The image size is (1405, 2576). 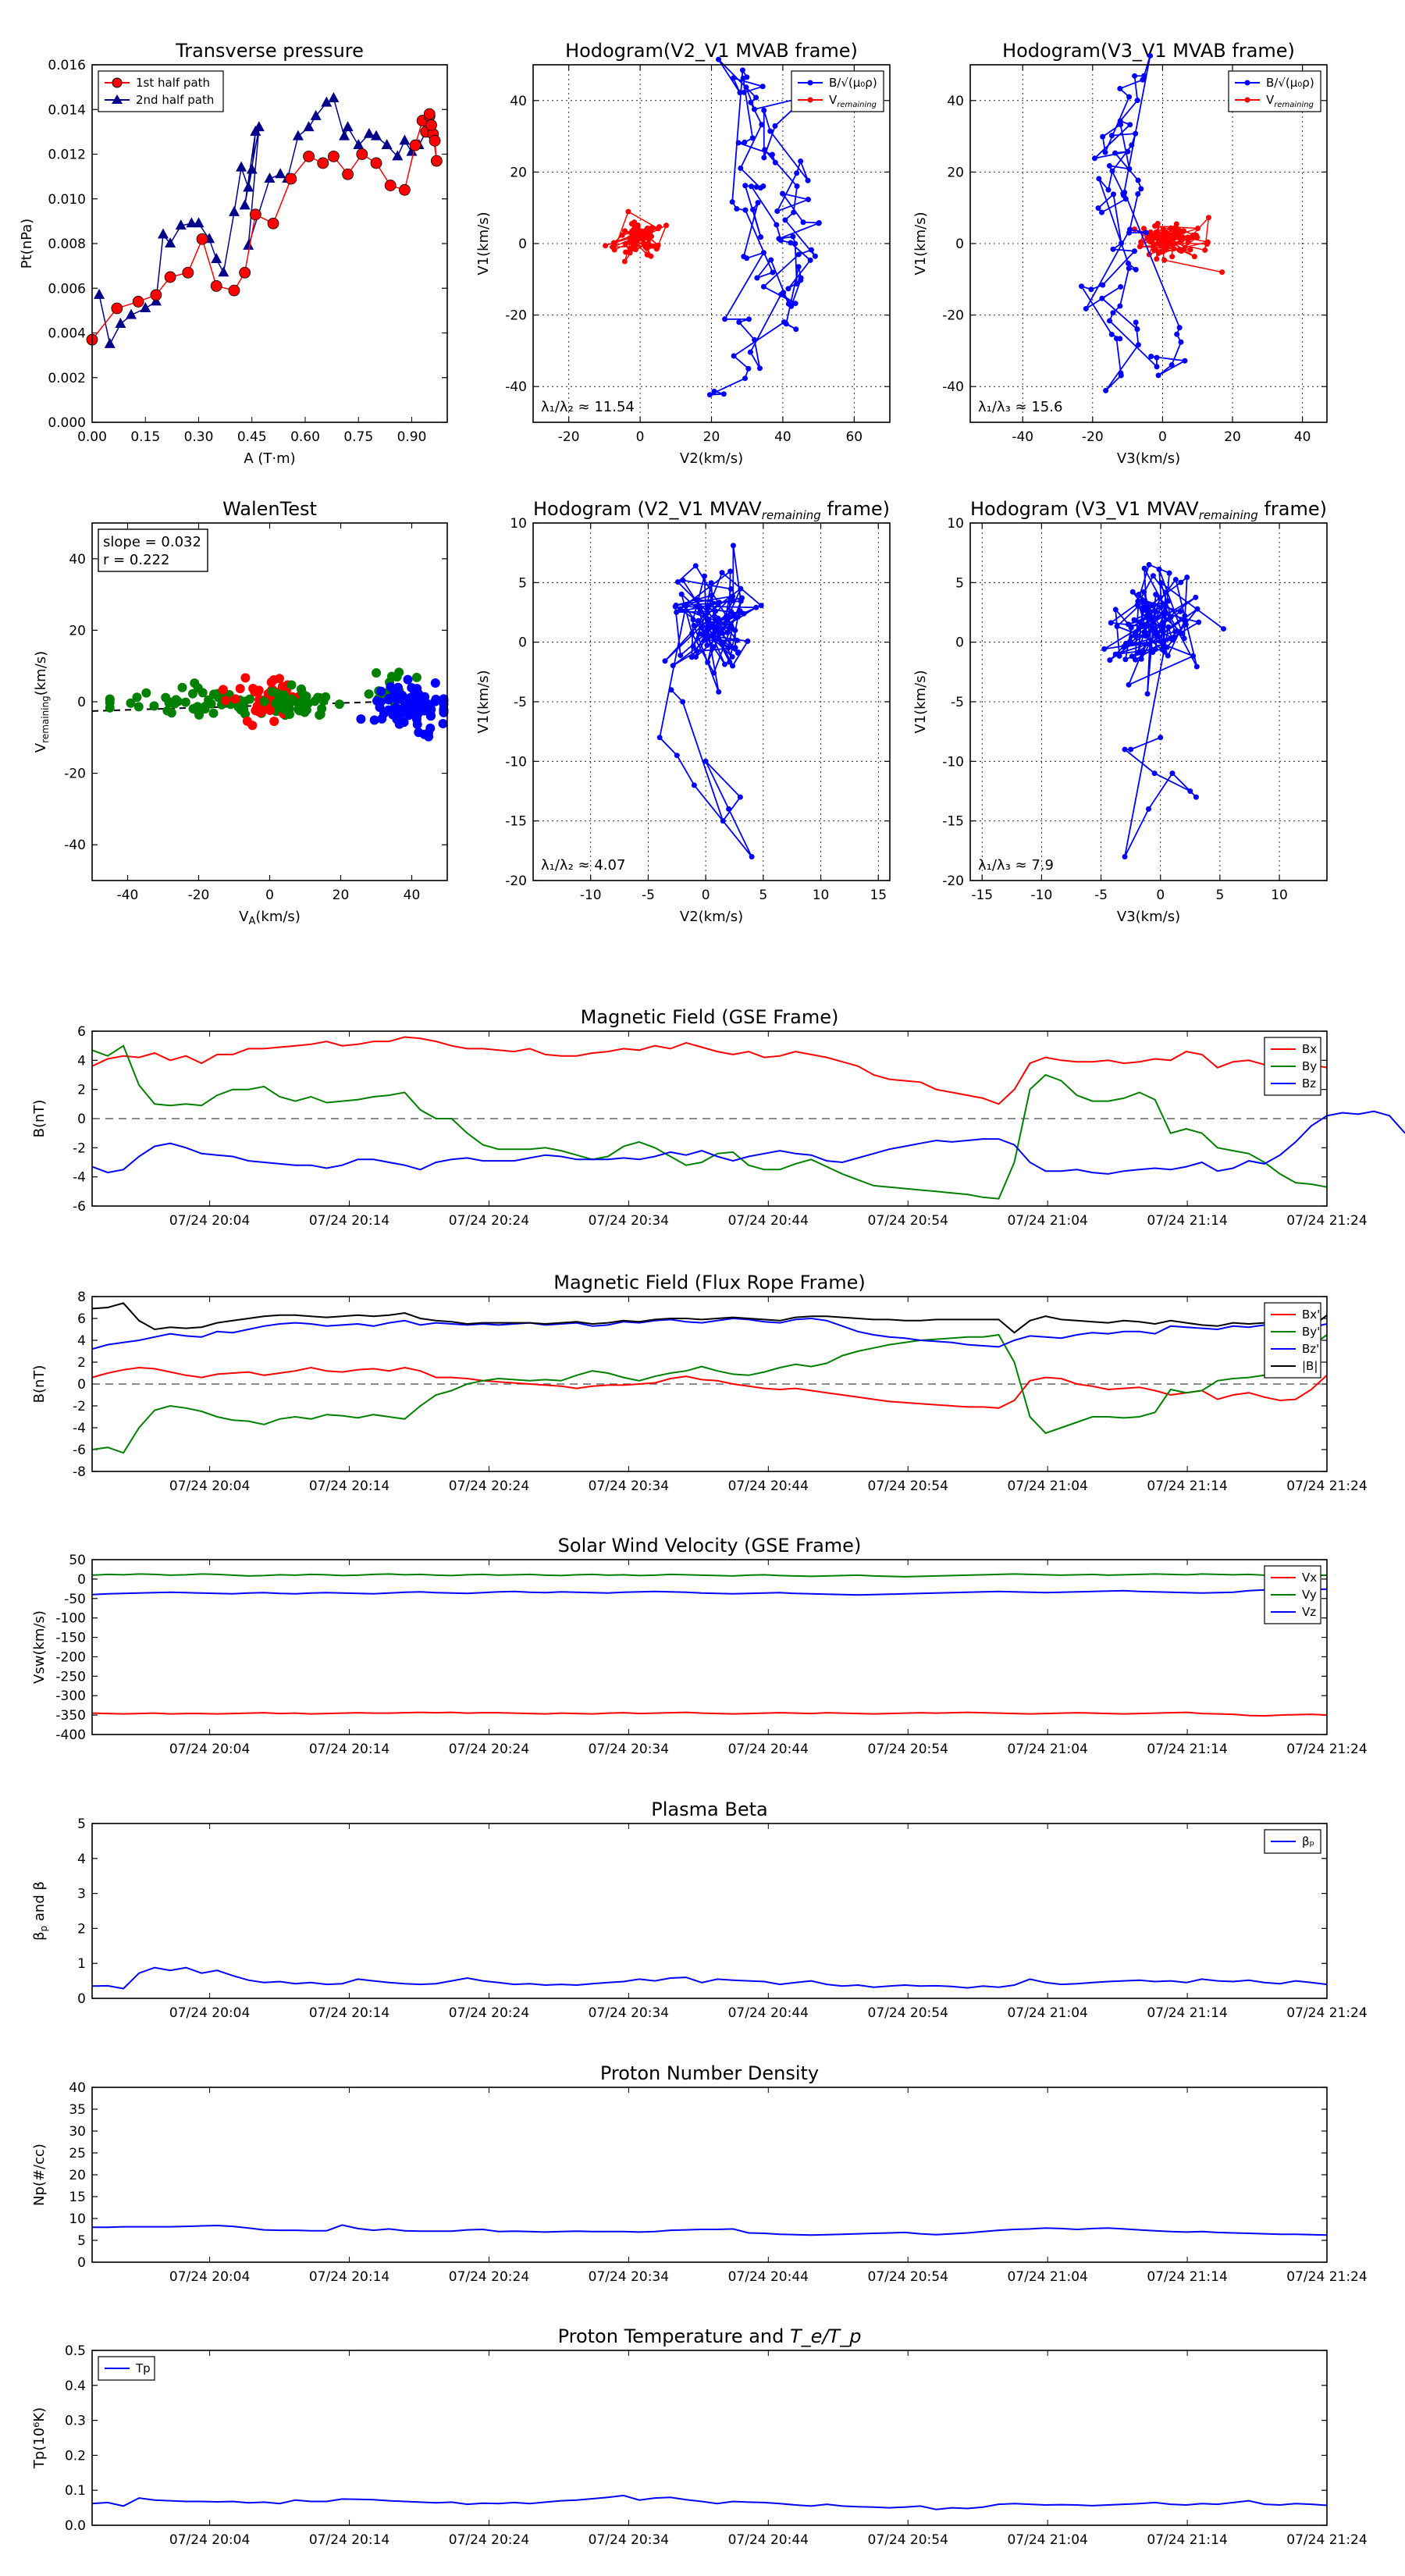 I want to click on magnetic-field-flux-rope-ytick-label: -2, so click(x=80, y=1406).